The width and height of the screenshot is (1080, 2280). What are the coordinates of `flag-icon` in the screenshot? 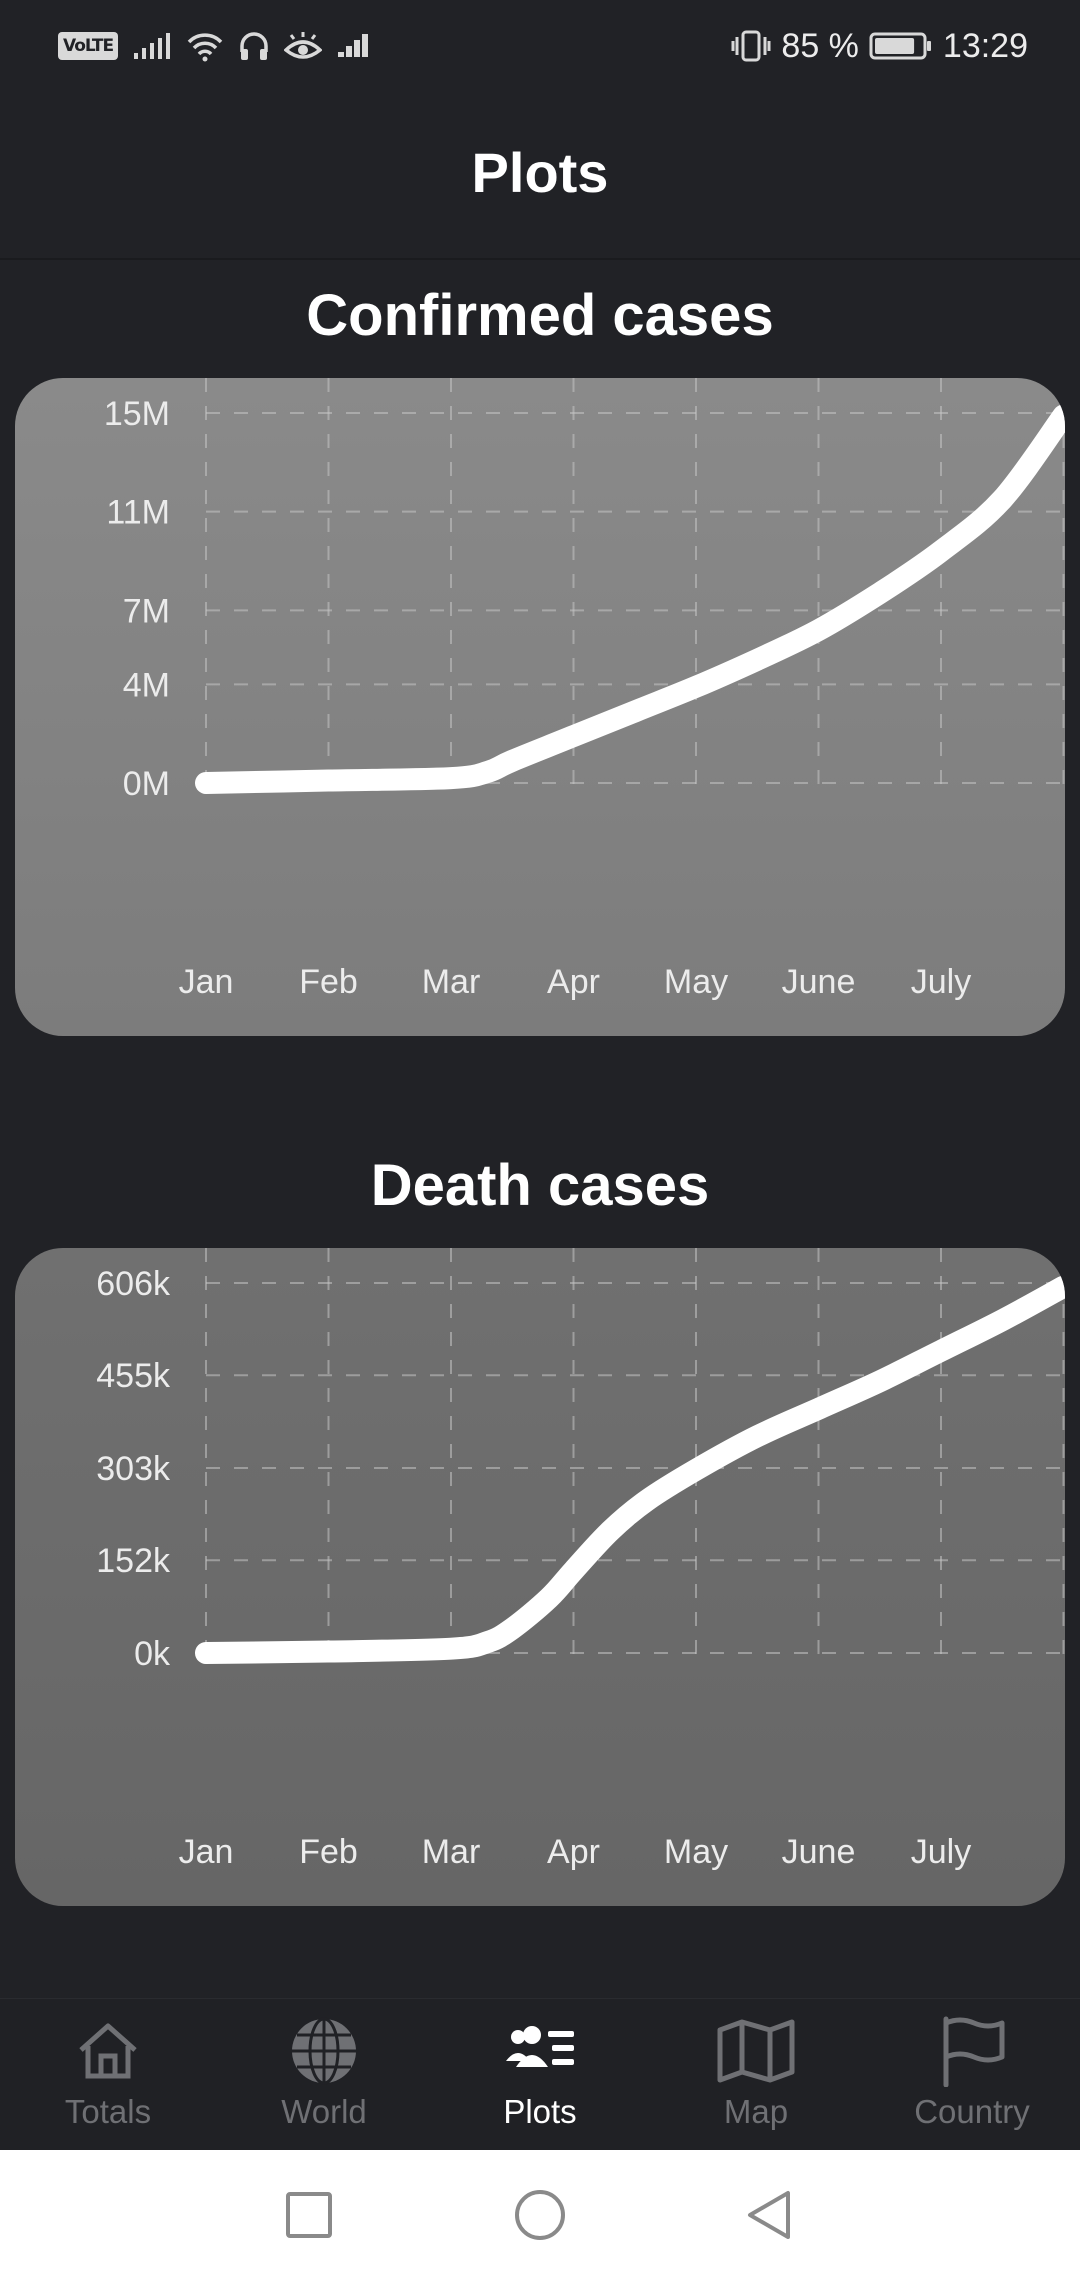 It's located at (972, 2051).